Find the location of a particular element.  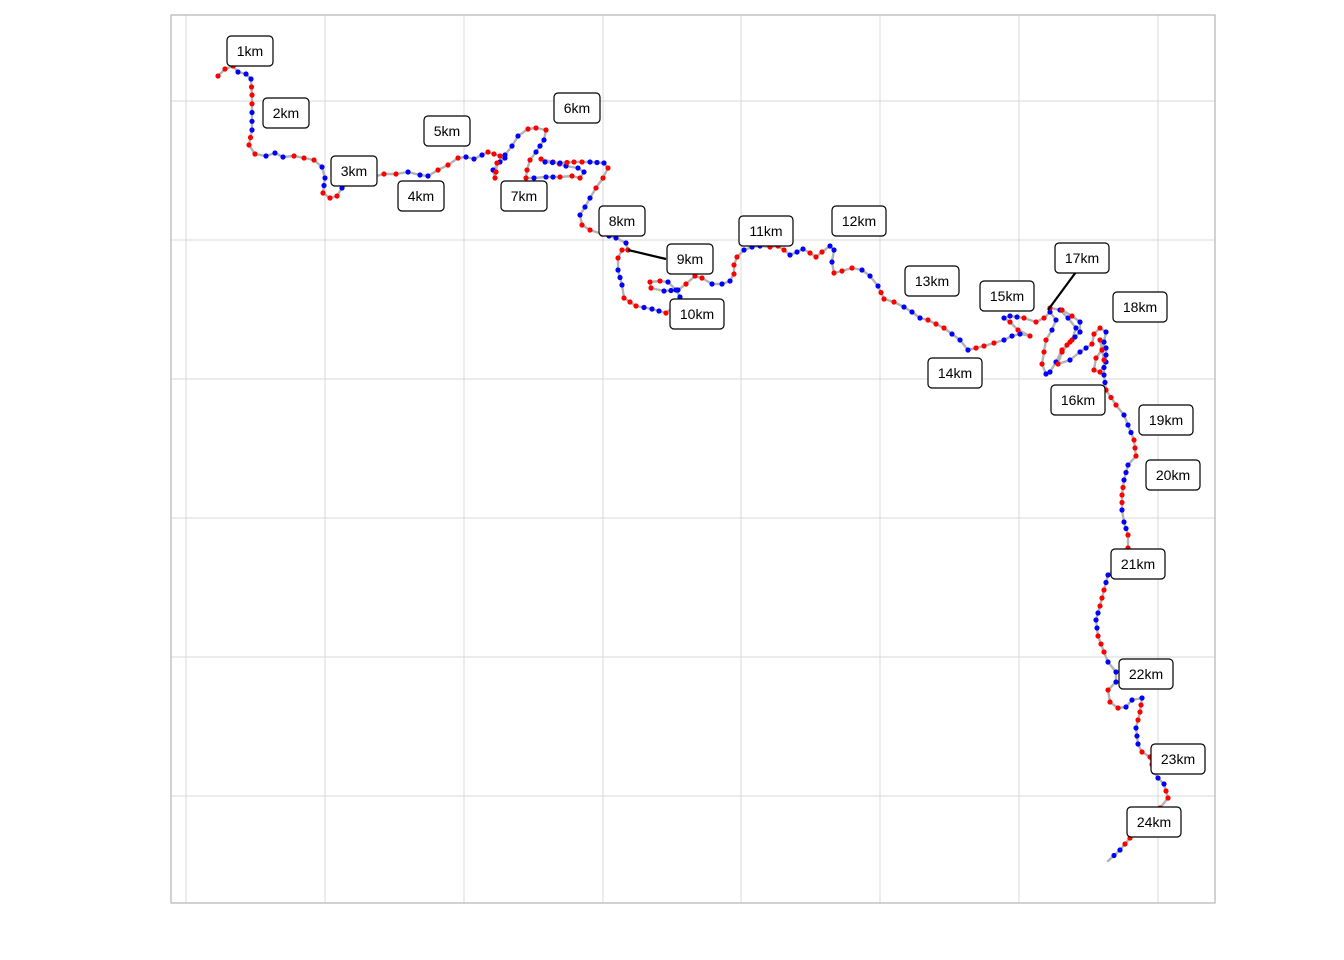

km-label-text: 20km is located at coordinates (1173, 475).